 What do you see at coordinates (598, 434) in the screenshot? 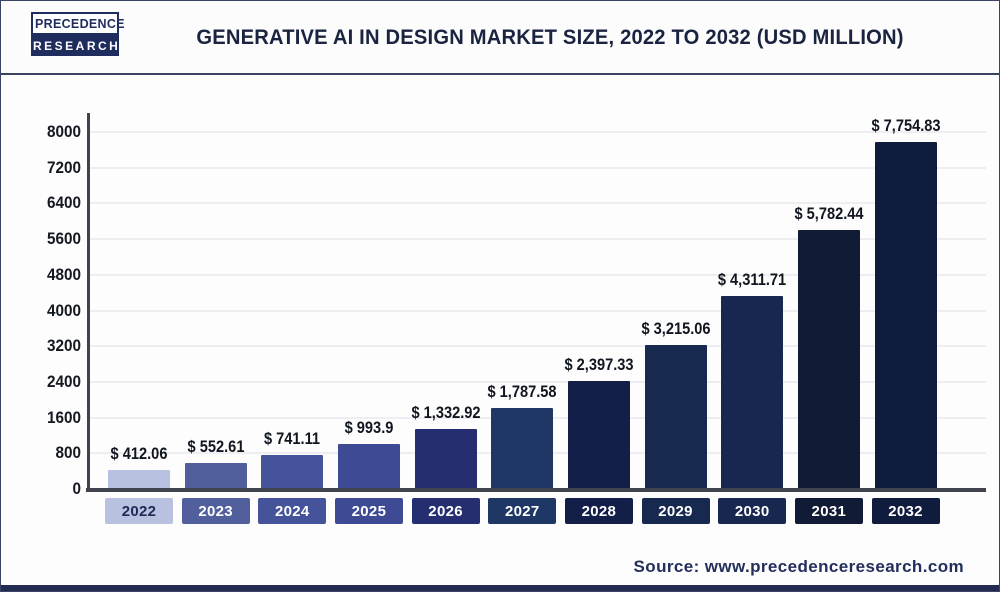
I see `bar-2028` at bounding box center [598, 434].